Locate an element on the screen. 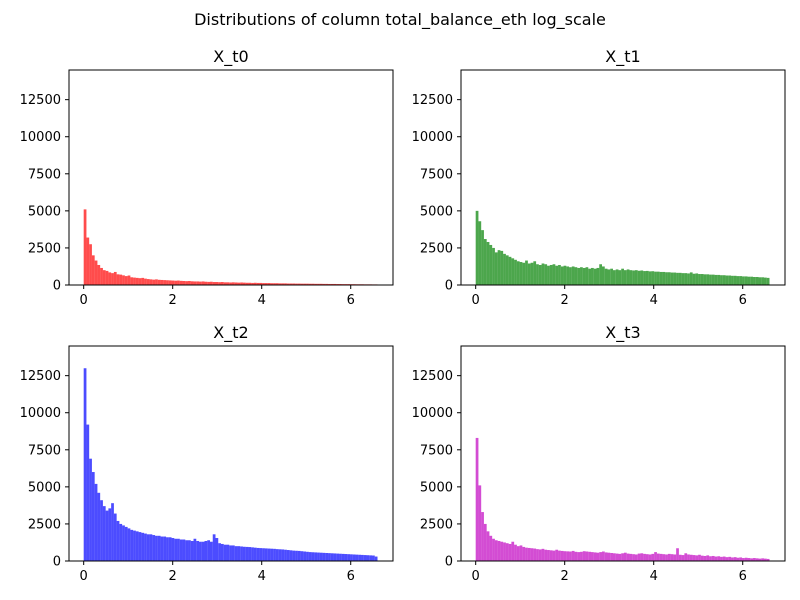 The width and height of the screenshot is (800, 600). subplot-title: X_t3 is located at coordinates (622, 333).